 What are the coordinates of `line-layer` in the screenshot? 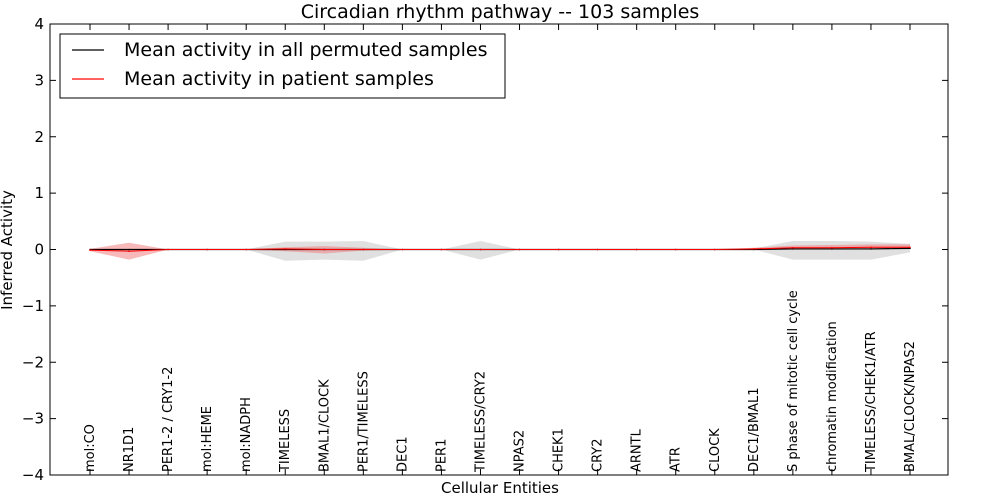 It's located at (500, 249).